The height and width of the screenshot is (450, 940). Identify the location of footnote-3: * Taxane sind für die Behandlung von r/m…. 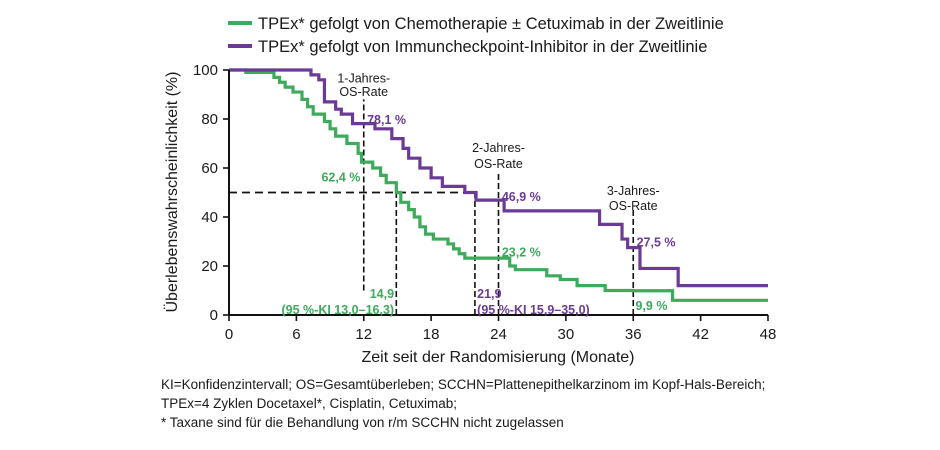
(362, 422).